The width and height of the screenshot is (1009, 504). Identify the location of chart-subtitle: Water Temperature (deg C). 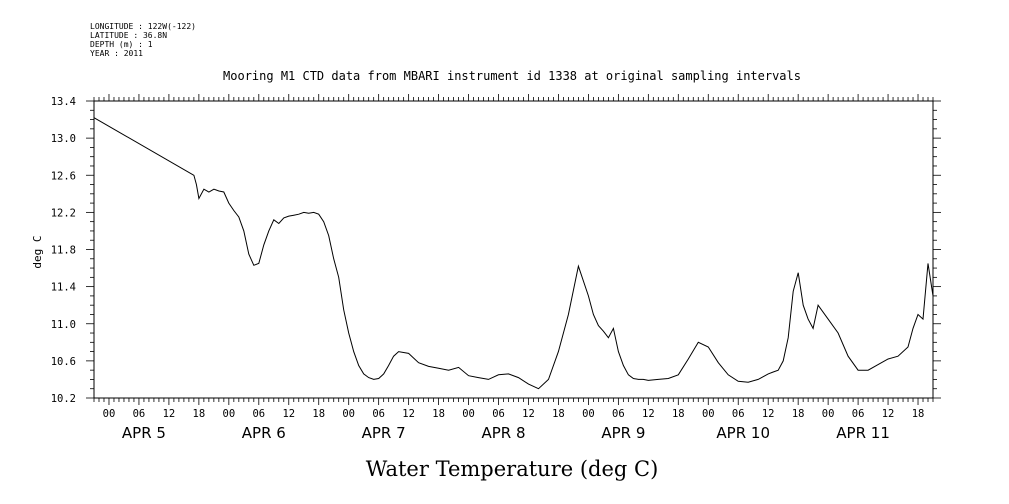
(512, 469).